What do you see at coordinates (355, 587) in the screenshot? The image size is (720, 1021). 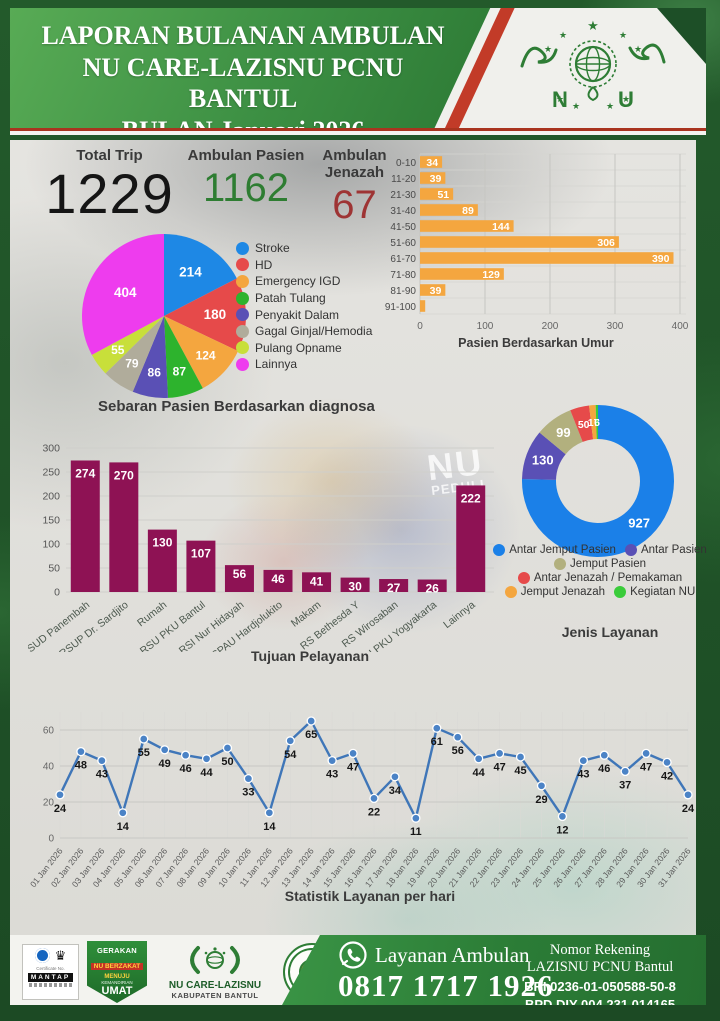 I see `svg-text: 30` at bounding box center [355, 587].